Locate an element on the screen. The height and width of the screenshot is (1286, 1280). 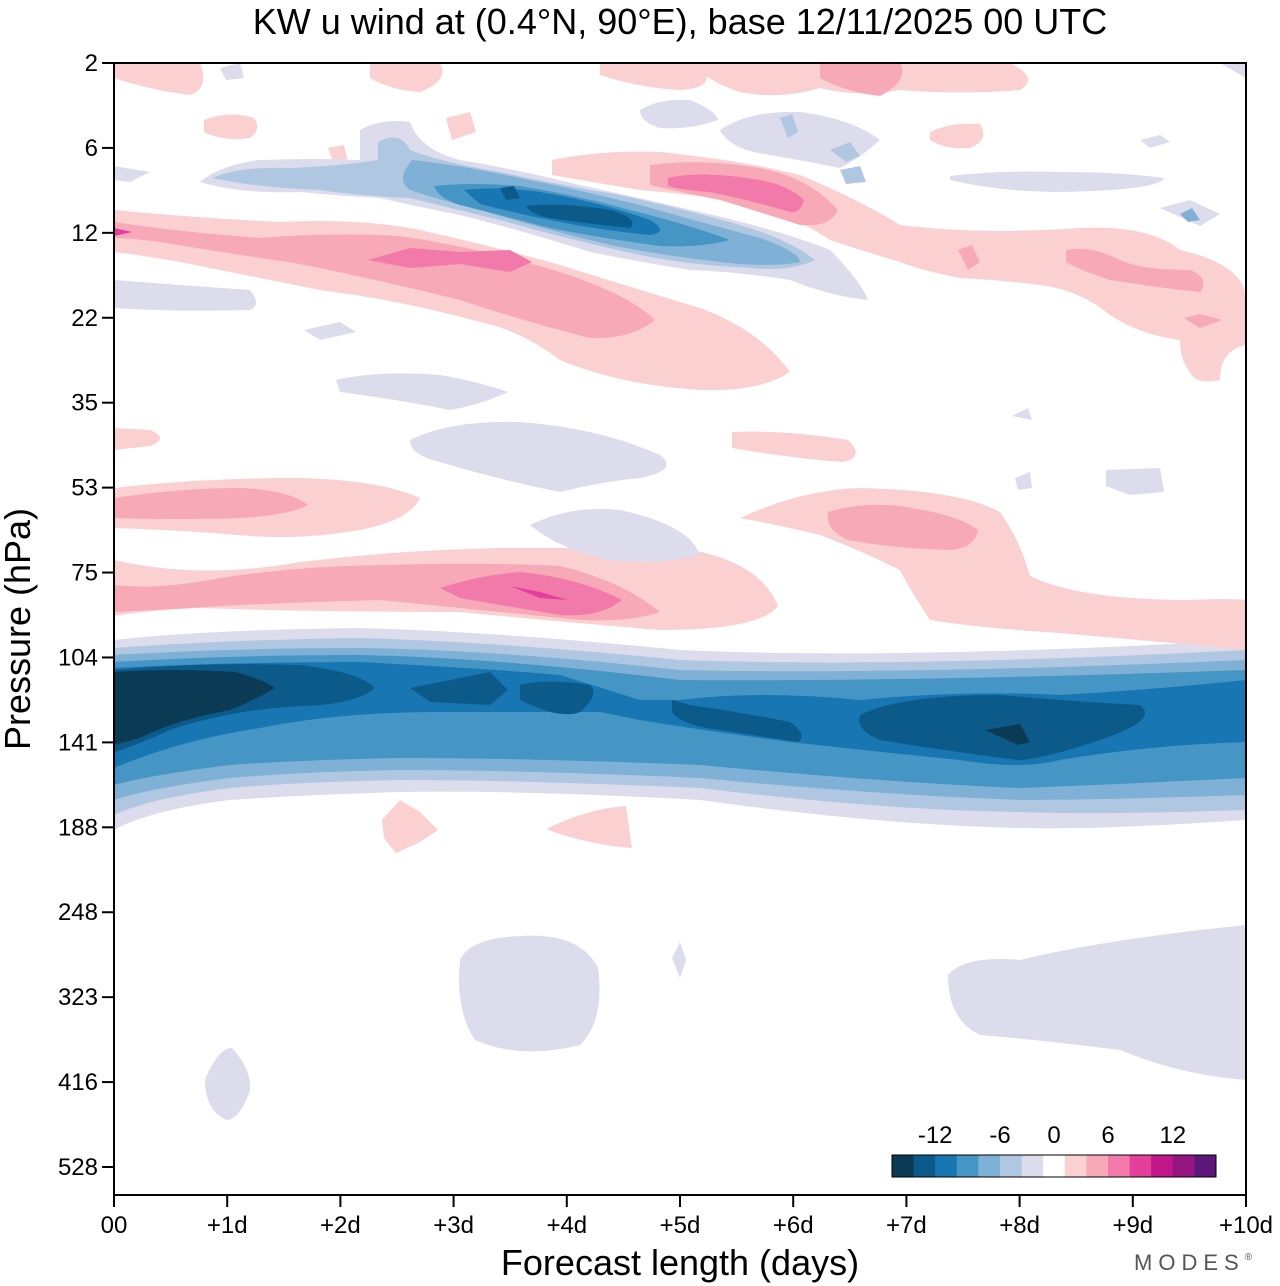
contour-jet-level-6d is located at coordinates (737, 721).